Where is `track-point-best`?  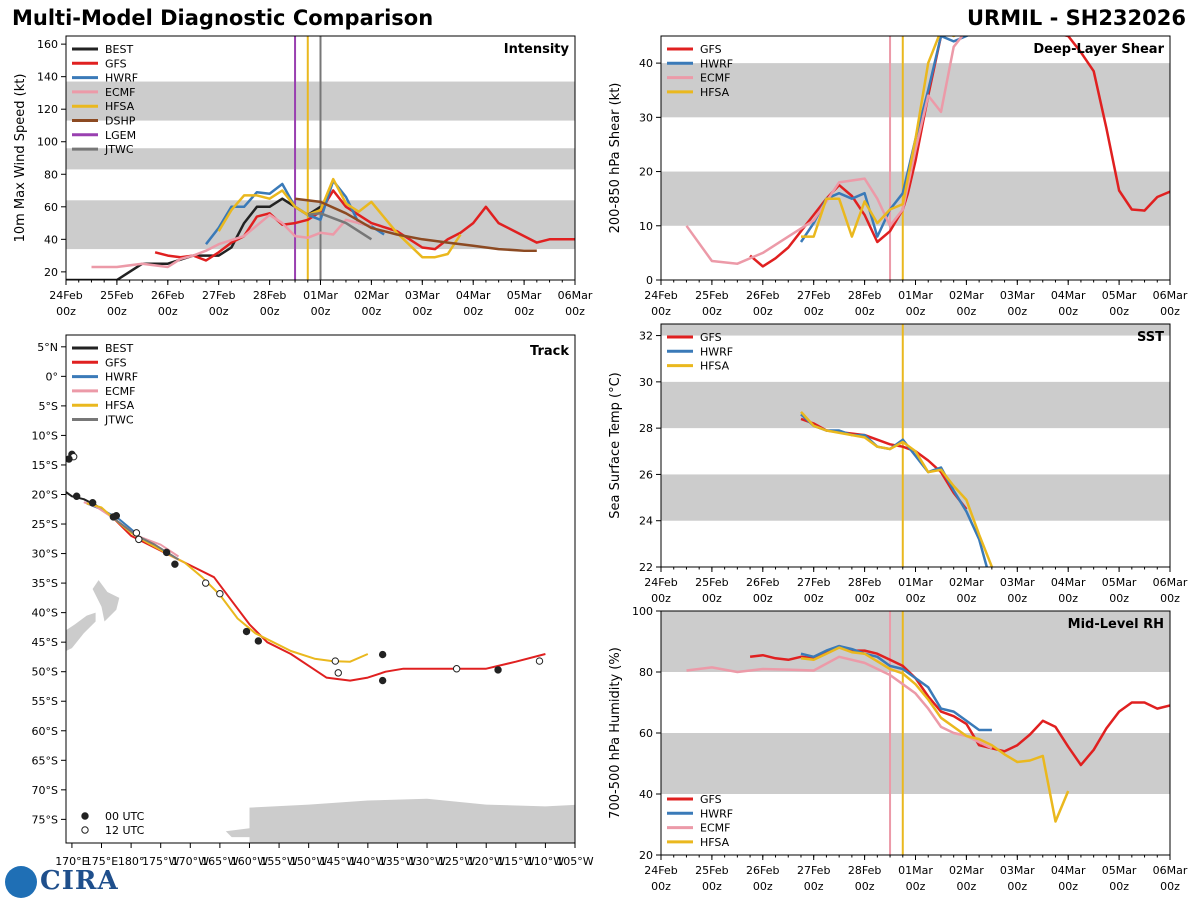 track-point-best is located at coordinates (116, 516).